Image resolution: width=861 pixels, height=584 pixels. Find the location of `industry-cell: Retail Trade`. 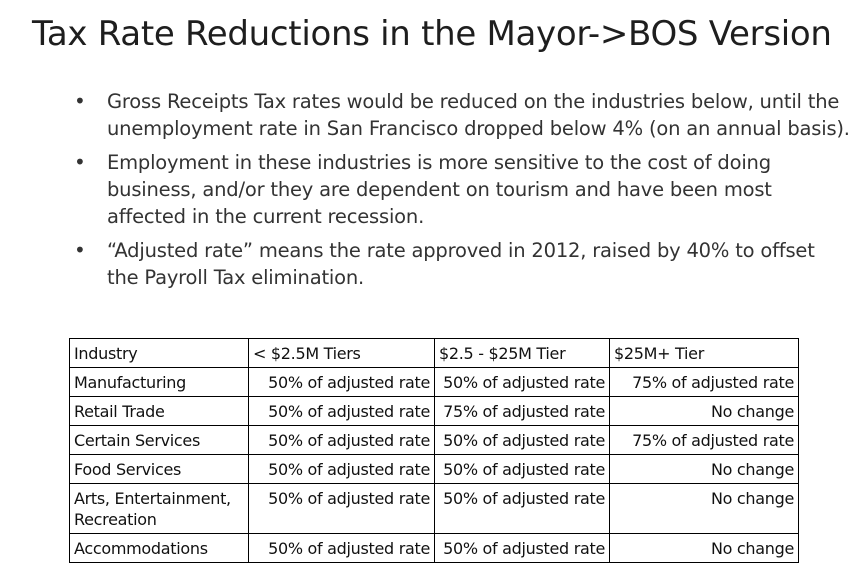

industry-cell: Retail Trade is located at coordinates (159, 411).